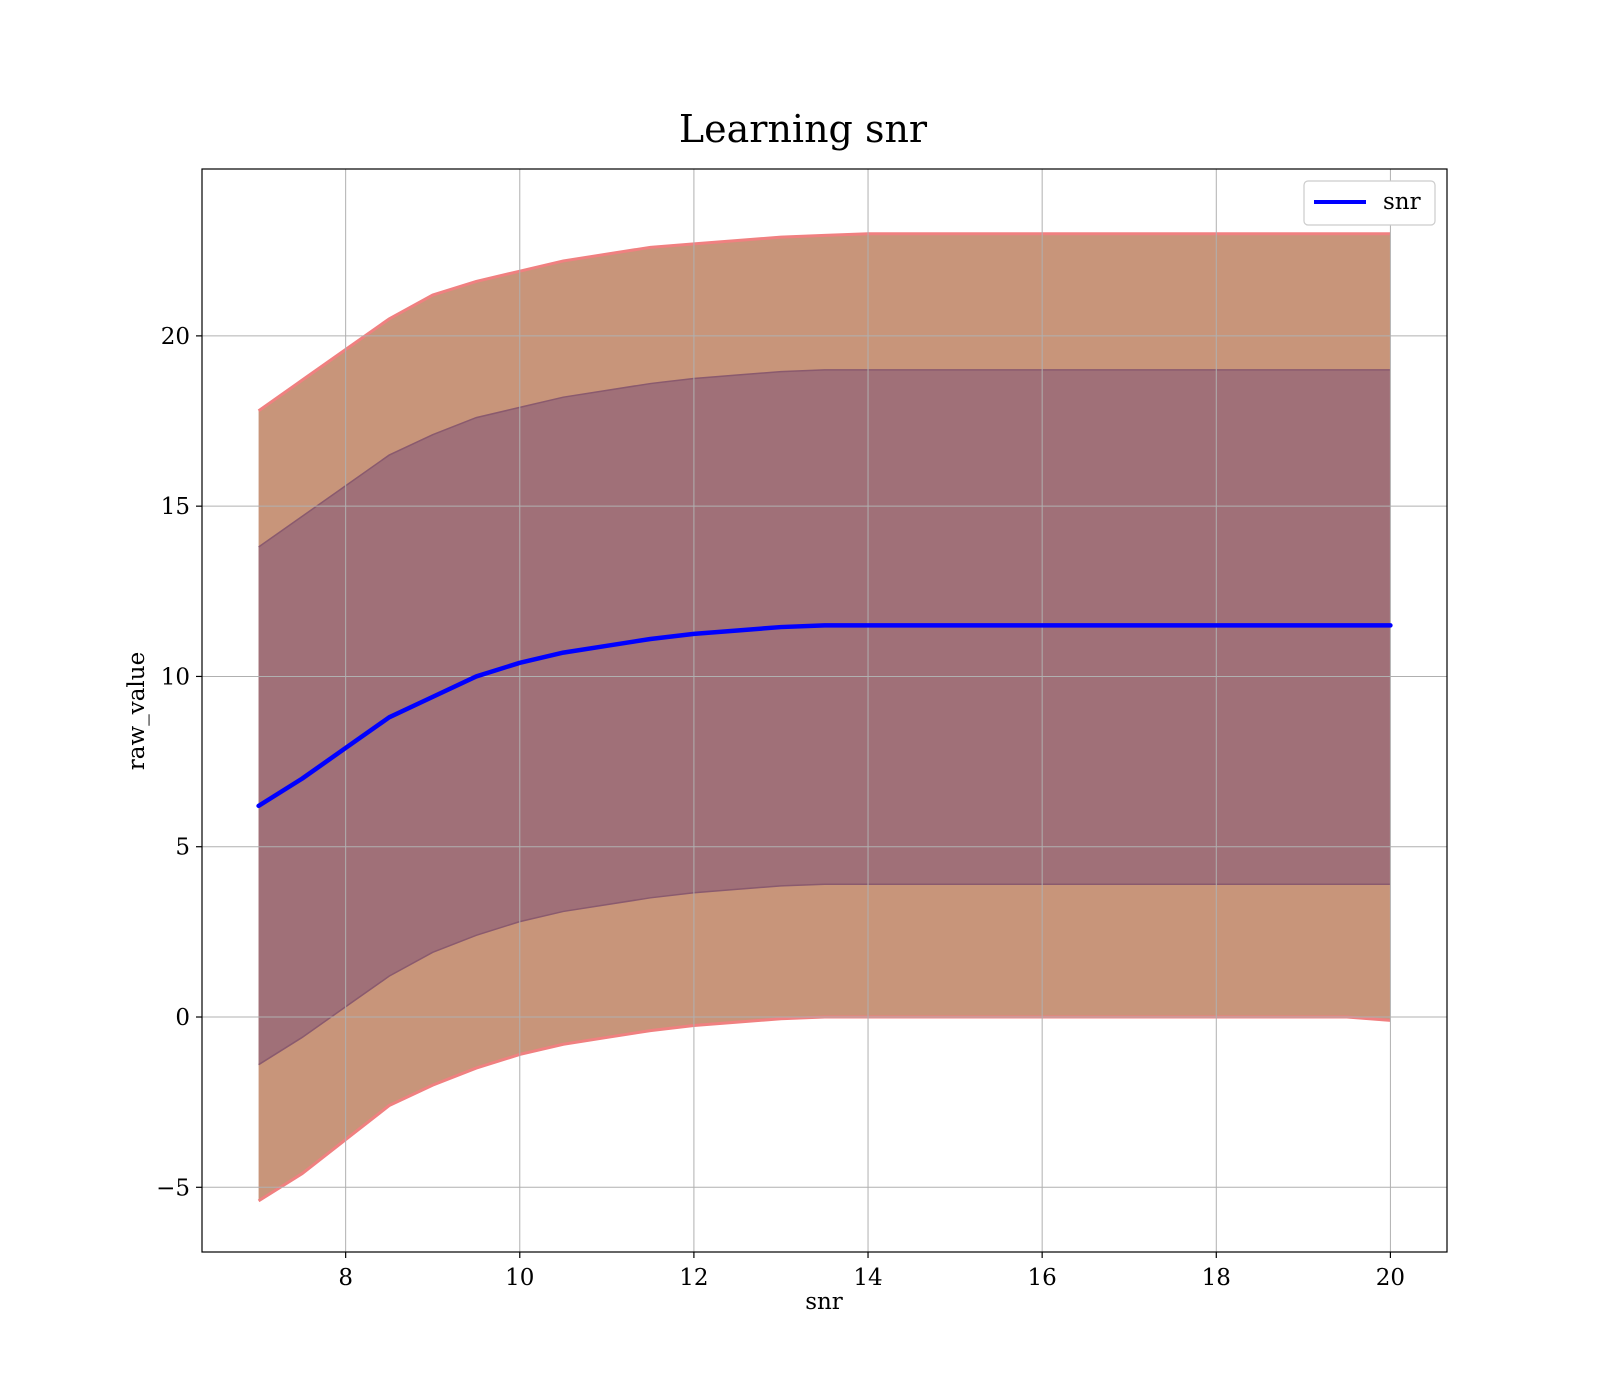 This screenshot has width=1600, height=1400. I want to click on x-tick-label: 16, so click(1042, 1278).